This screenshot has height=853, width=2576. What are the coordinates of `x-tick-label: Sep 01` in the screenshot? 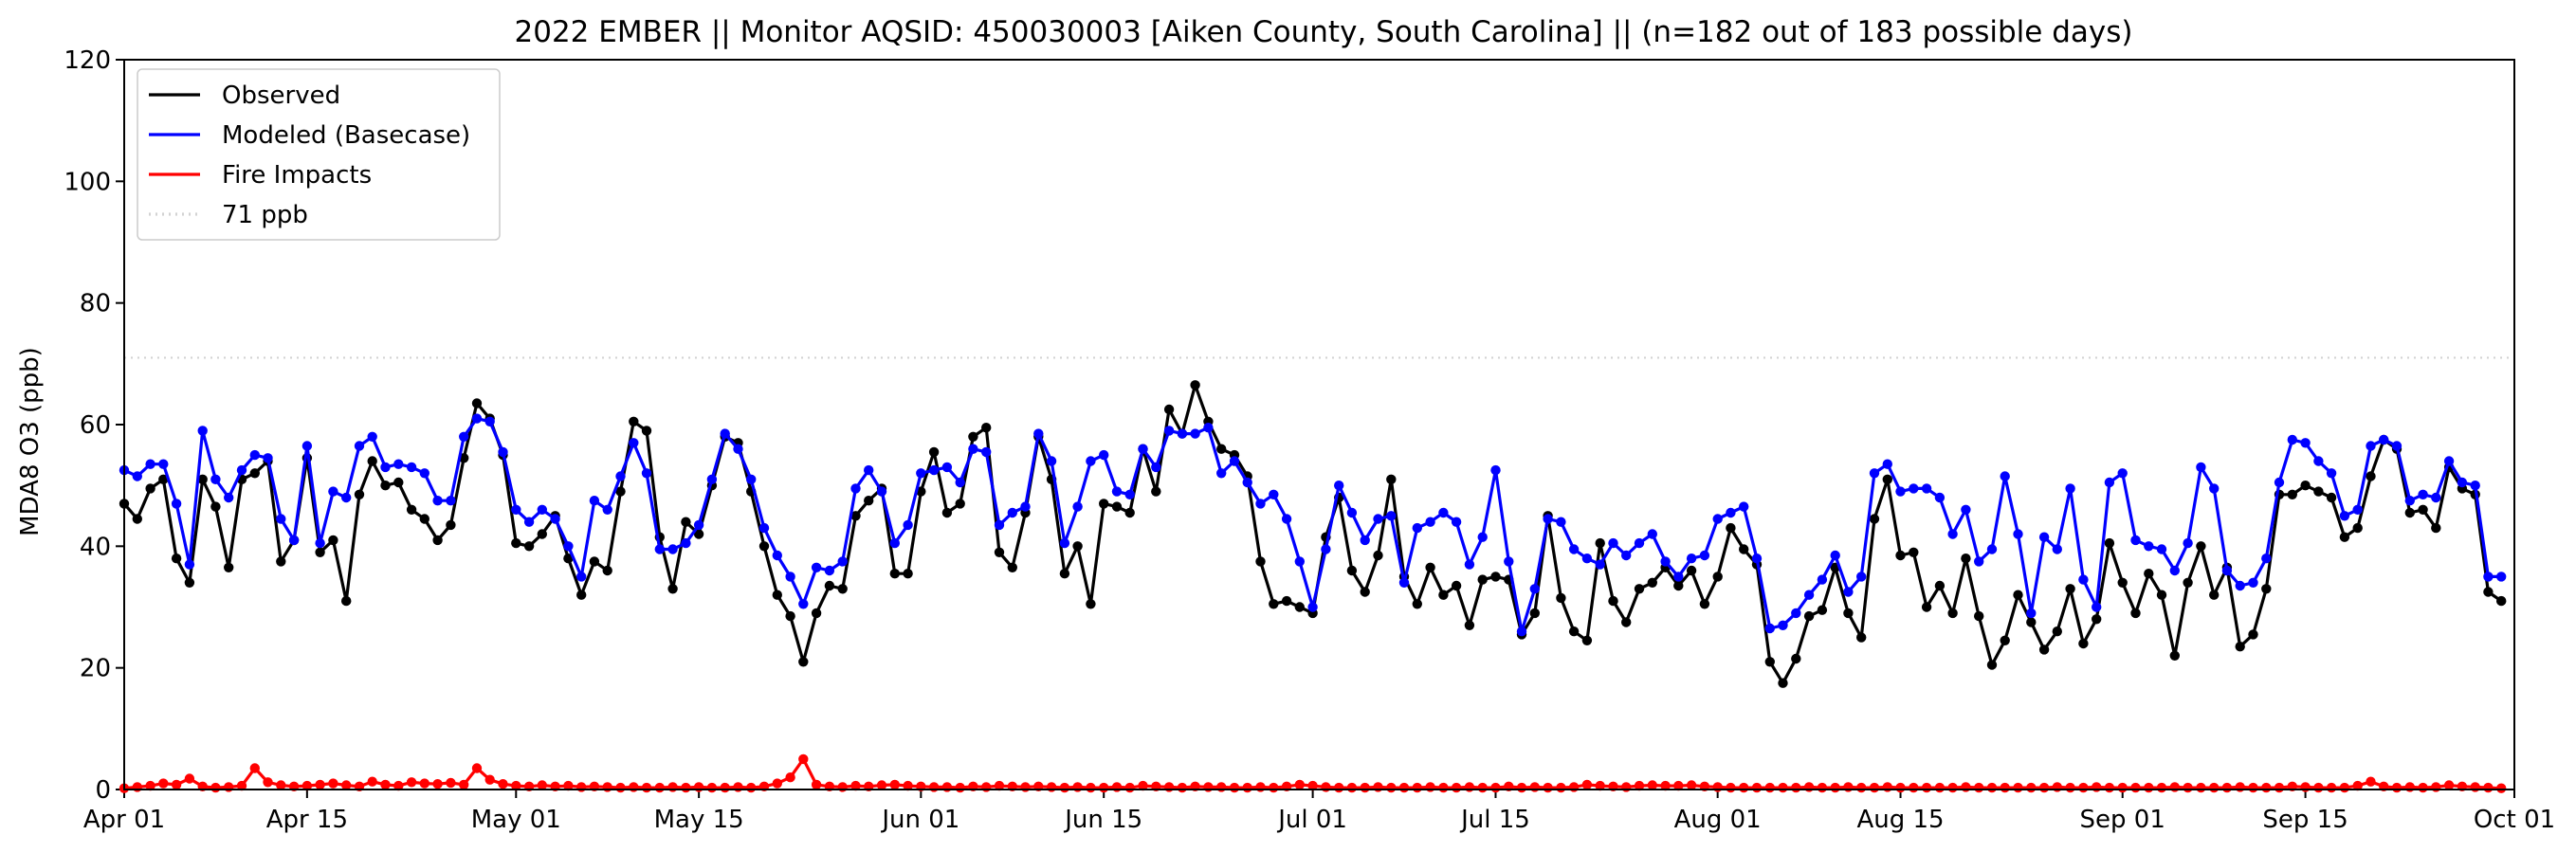 It's located at (2122, 820).